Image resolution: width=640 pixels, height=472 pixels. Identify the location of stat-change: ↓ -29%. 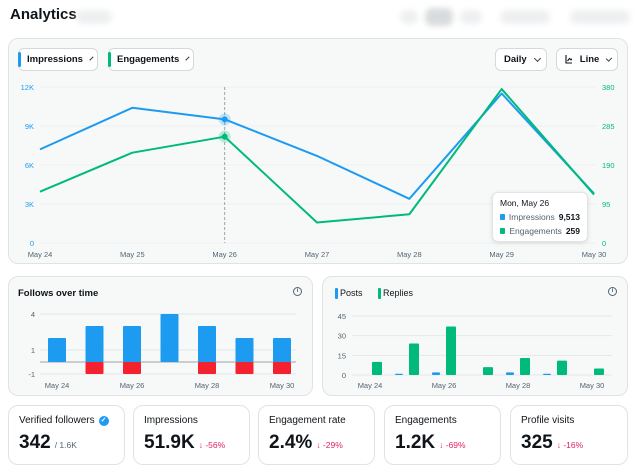
(329, 445).